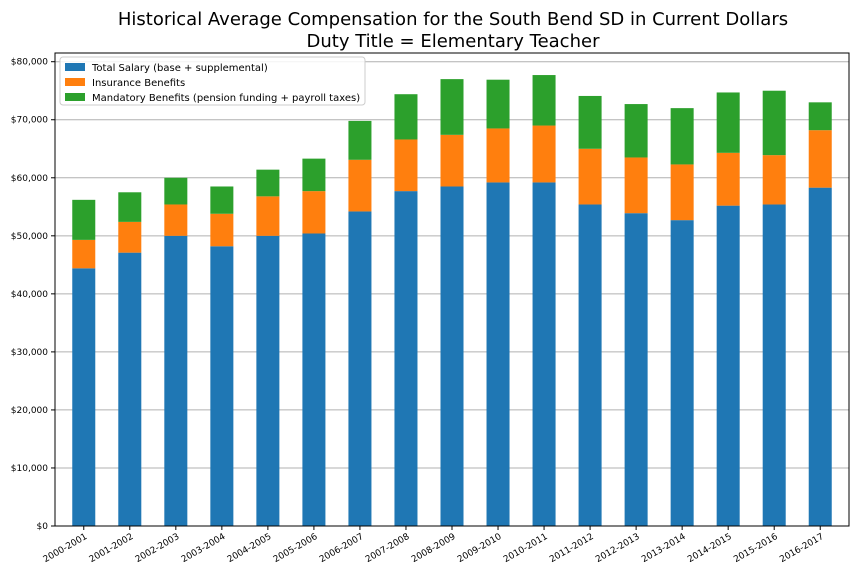  Describe the element at coordinates (111, 548) in the screenshot. I see `x-tick-label: 2001-2002` at that location.